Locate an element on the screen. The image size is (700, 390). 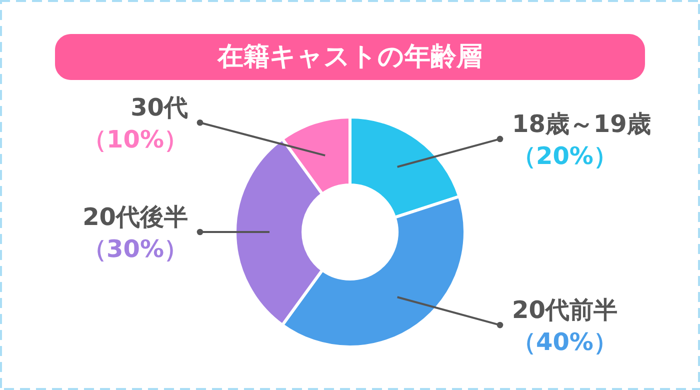
data-label: （10%） is located at coordinates (135, 140).